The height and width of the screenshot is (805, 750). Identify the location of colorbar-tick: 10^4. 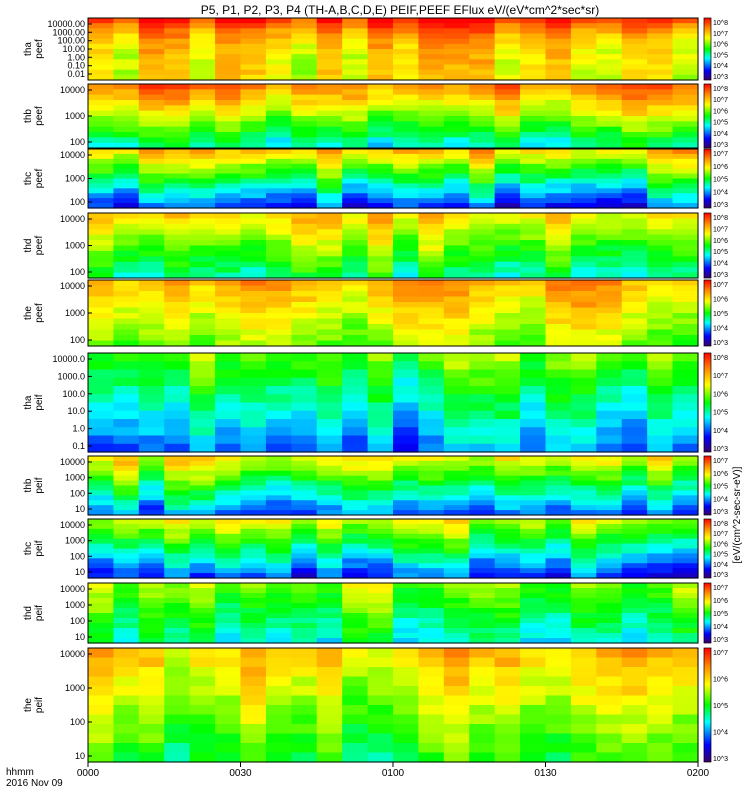
(720, 499).